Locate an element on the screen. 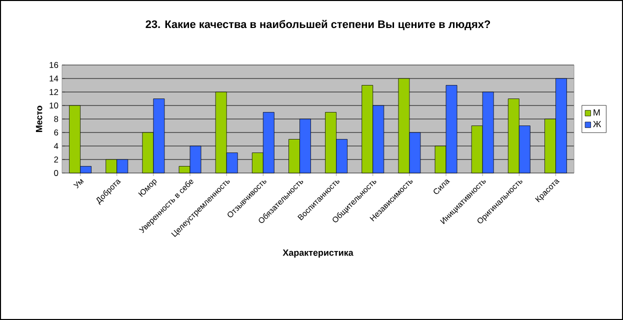  y-tick-label: 4 is located at coordinates (56, 146).